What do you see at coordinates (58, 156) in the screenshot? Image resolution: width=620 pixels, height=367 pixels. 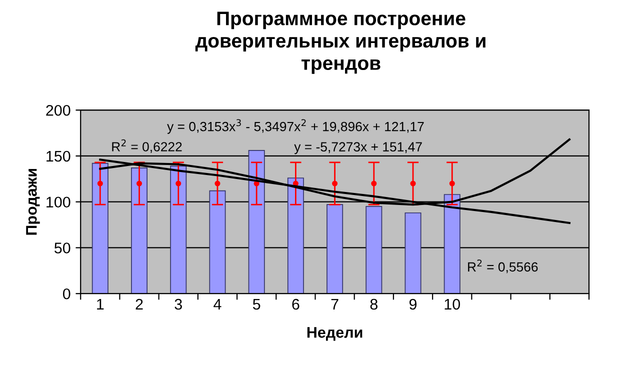 I see `y-tick-label: 150` at bounding box center [58, 156].